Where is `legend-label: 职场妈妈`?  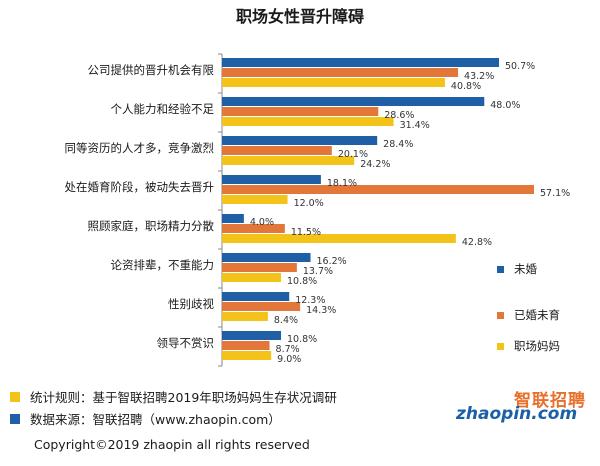 legend-label: 职场妈妈 is located at coordinates (537, 346).